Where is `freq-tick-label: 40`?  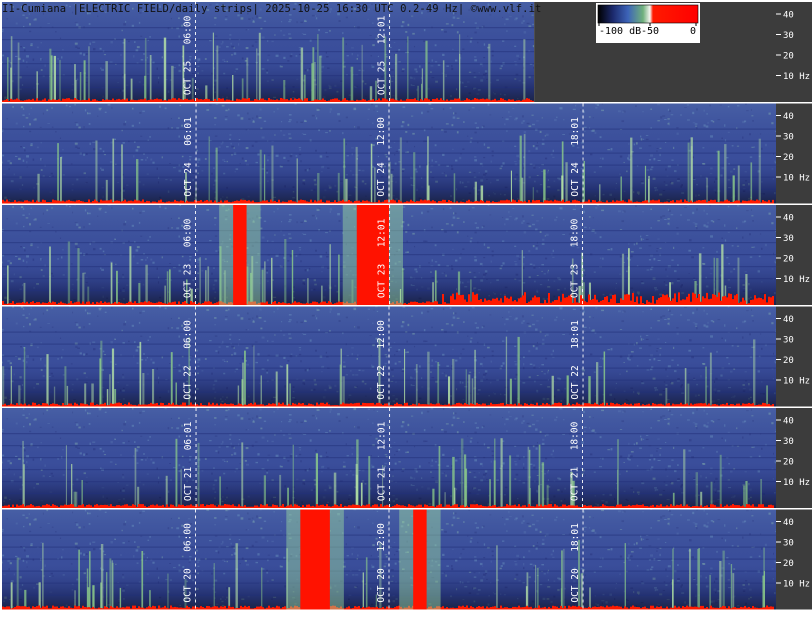 freq-tick-label: 40 is located at coordinates (788, 16).